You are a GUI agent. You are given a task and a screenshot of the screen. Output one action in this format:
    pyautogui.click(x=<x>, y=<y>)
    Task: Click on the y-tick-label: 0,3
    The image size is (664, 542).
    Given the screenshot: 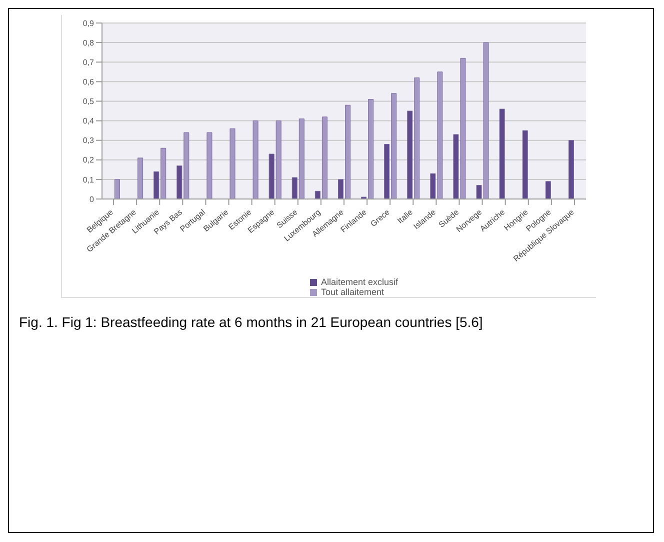 What is the action you would take?
    pyautogui.click(x=88, y=141)
    